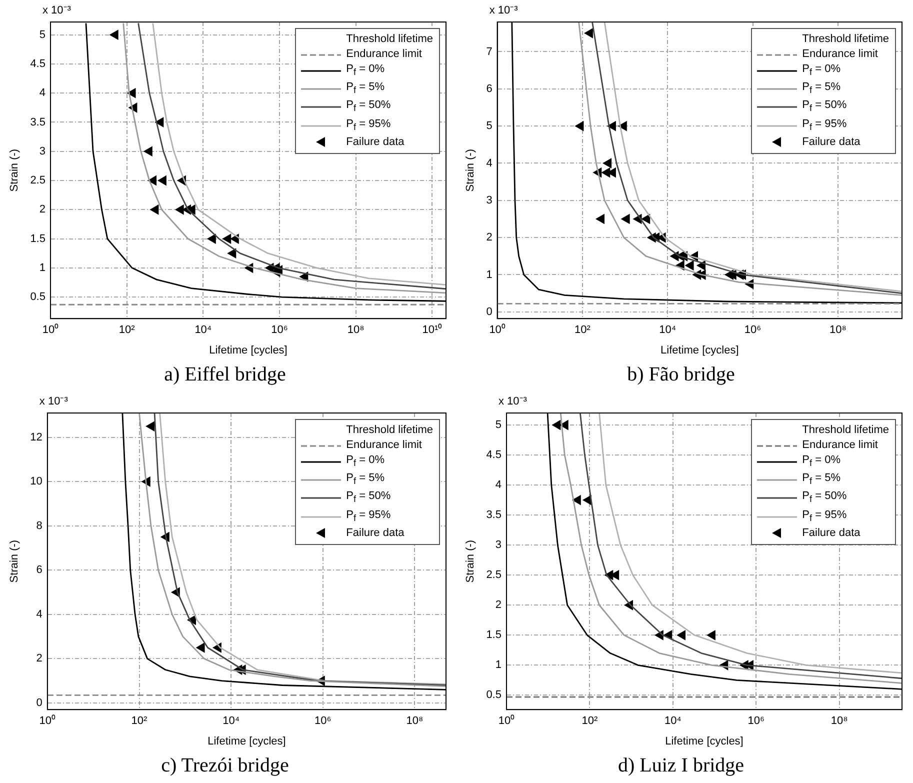 The image size is (913, 783). I want to click on y-tick-label: 7, so click(489, 52).